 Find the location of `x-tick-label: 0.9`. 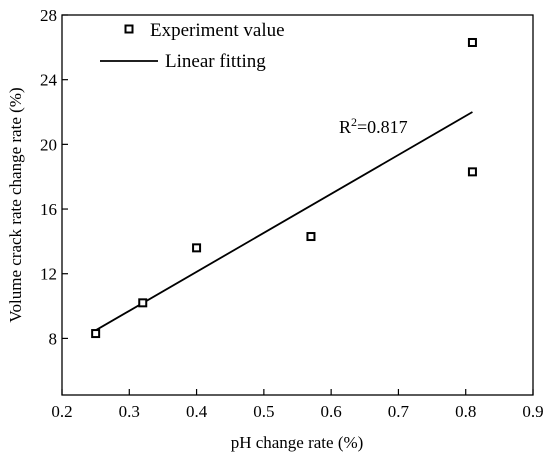

x-tick-label: 0.9 is located at coordinates (532, 411).